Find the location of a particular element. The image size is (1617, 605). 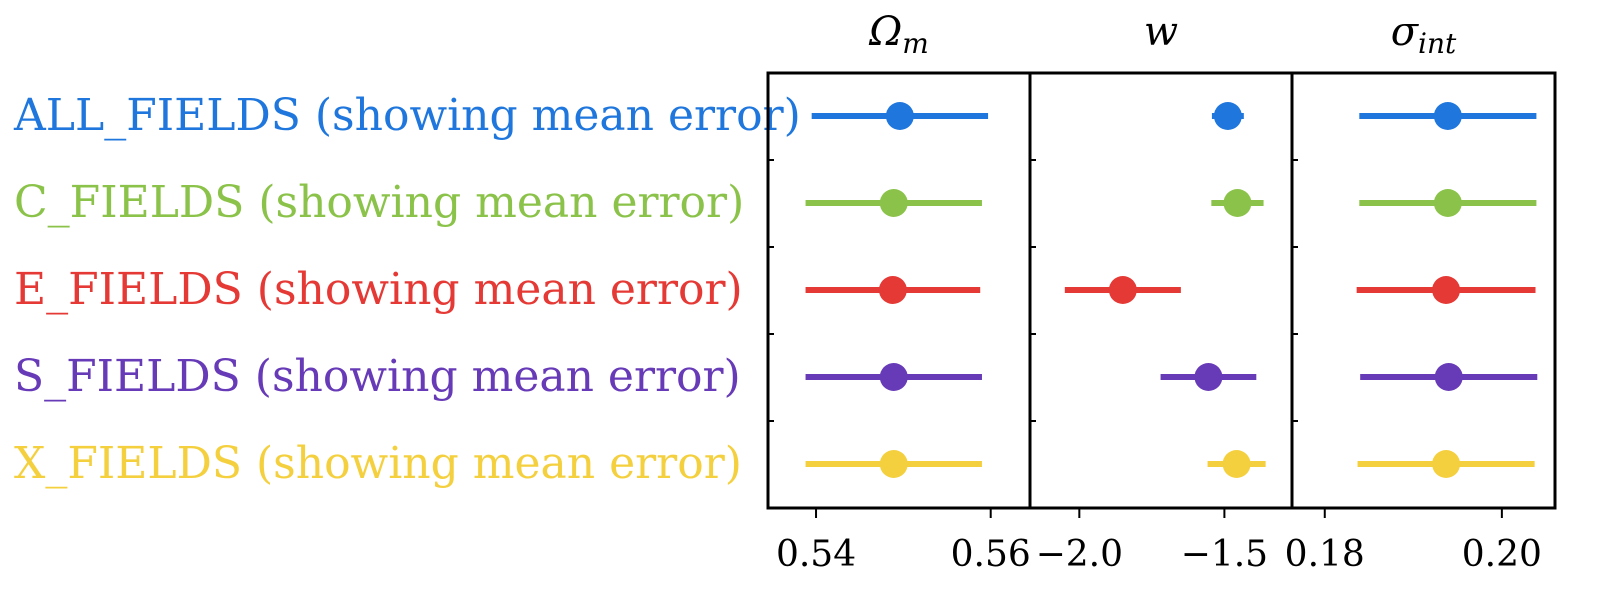

panel-frame is located at coordinates (1423, 290).